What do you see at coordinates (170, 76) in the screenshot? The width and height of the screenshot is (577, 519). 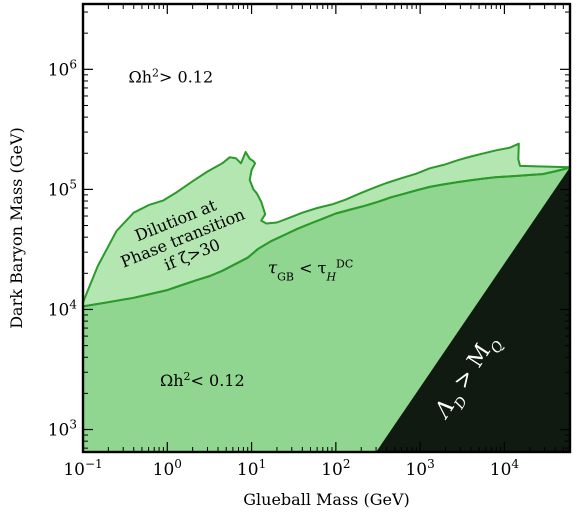 I see `overabundant-label: Ωh2> 0.12` at bounding box center [170, 76].